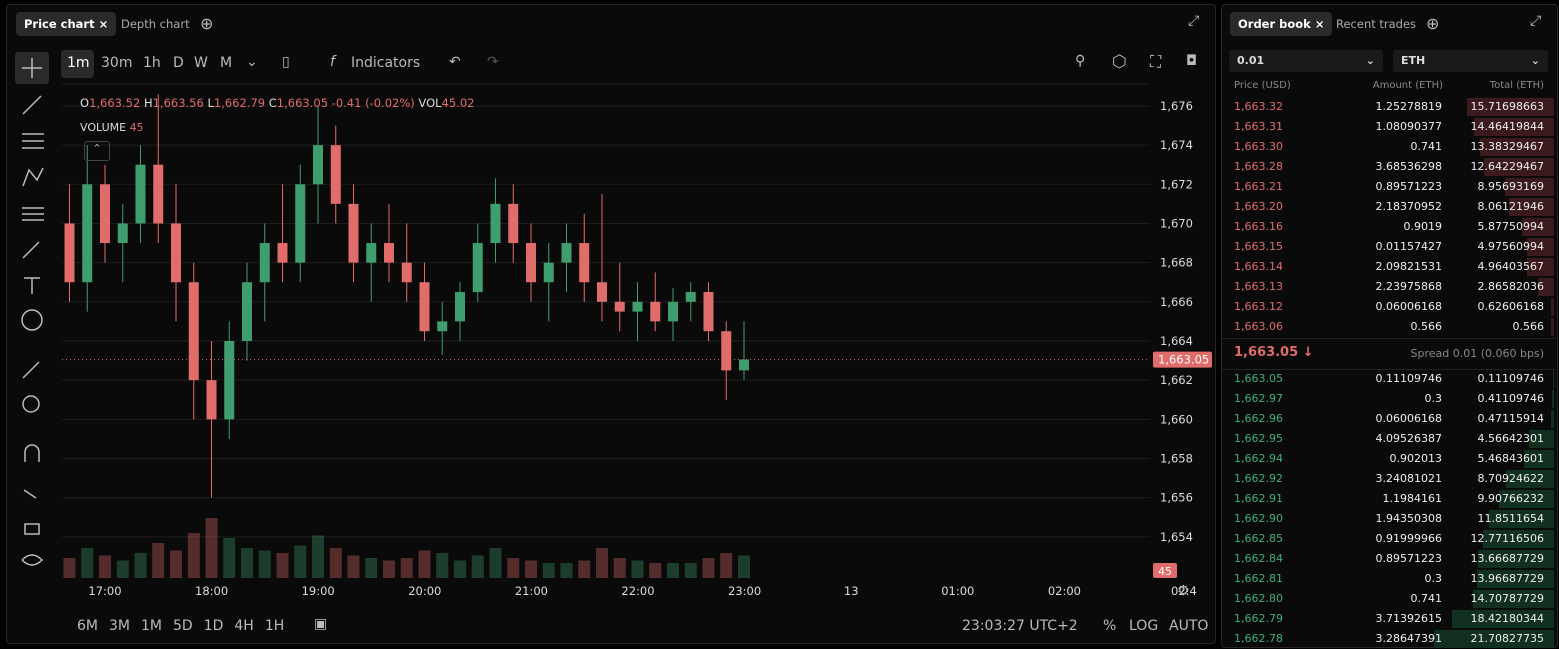  What do you see at coordinates (1389, 354) in the screenshot?
I see `mid-row` at bounding box center [1389, 354].